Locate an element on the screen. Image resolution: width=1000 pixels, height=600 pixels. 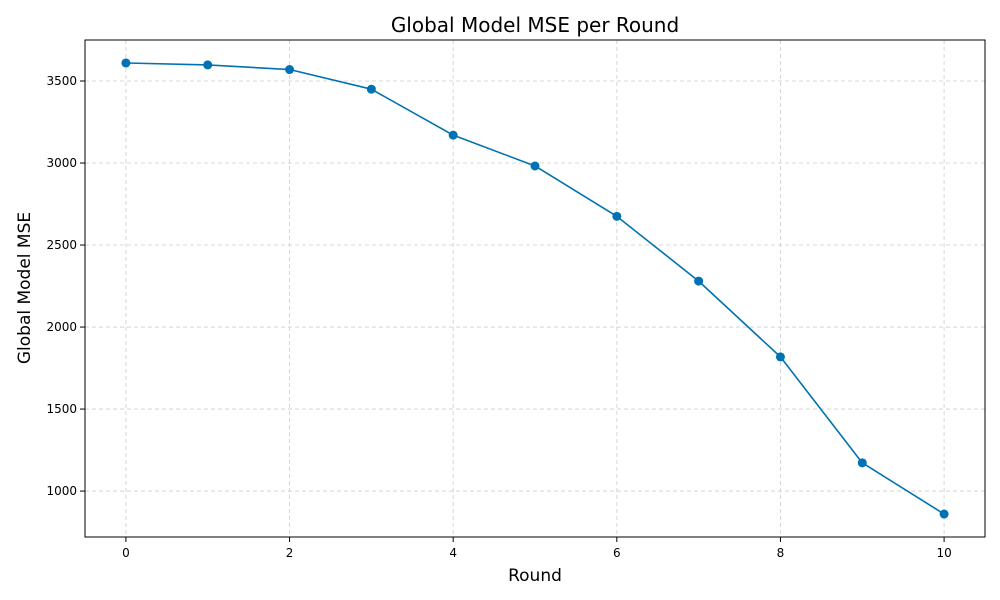
y-tick-label: 2000 is located at coordinates (61, 327).